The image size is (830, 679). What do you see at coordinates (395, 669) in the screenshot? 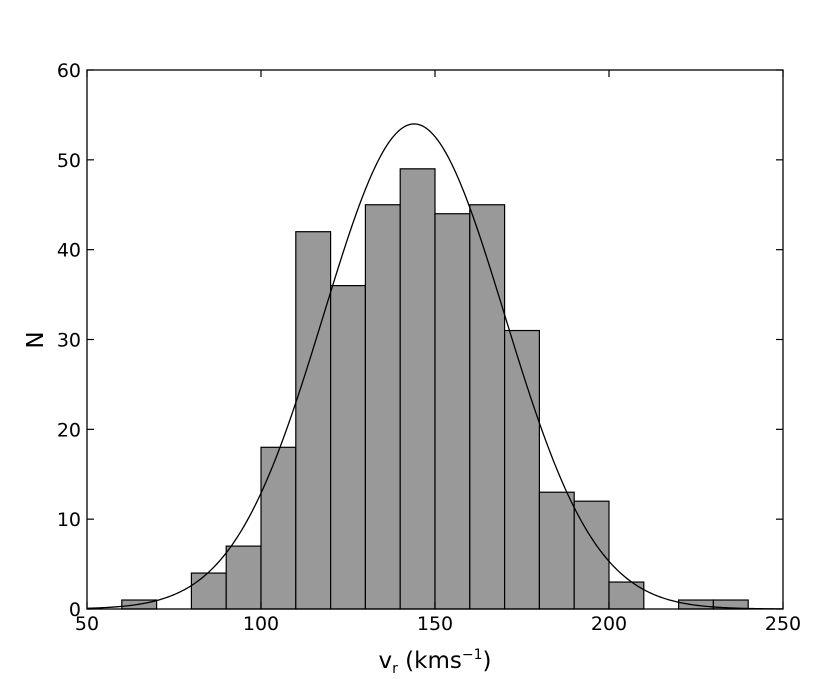
I see `x-axis-label-subscript: r` at bounding box center [395, 669].